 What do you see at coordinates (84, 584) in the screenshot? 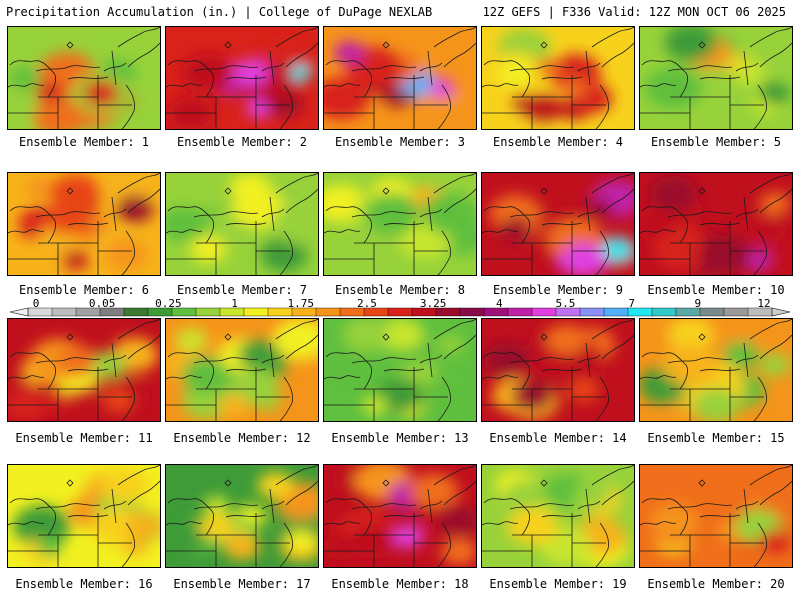
I see `member-caption: Ensemble Member: 16` at bounding box center [84, 584].